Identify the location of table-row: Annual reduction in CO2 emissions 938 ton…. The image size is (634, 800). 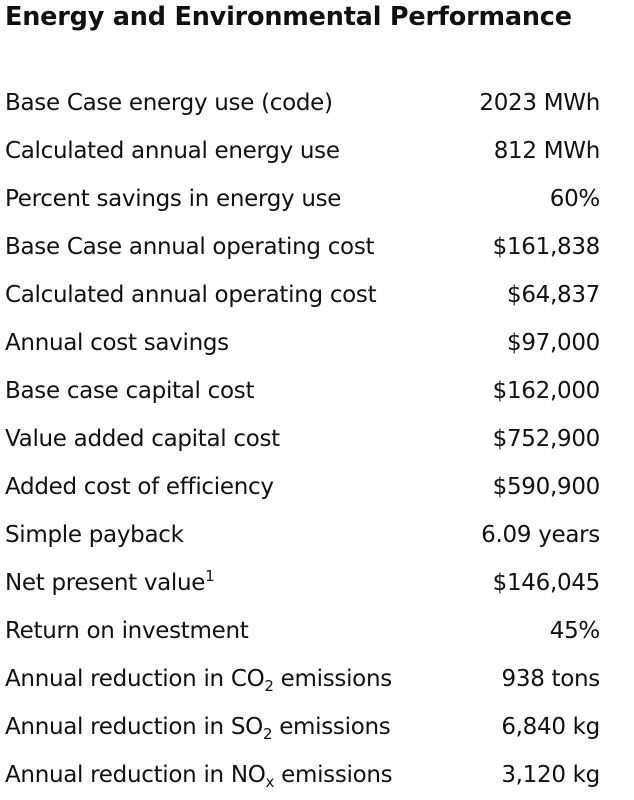
(302, 679).